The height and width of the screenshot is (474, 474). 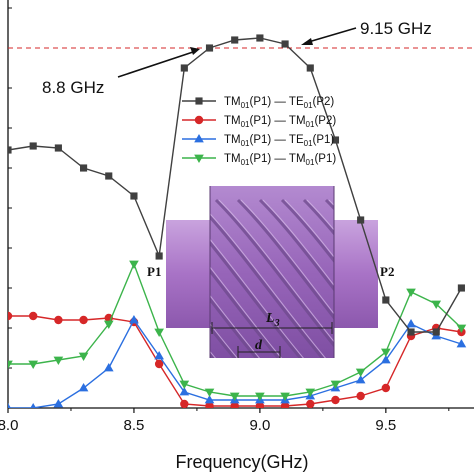 I want to click on legend-label-2: TM01(P1) — TM01(P2), so click(x=280, y=122).